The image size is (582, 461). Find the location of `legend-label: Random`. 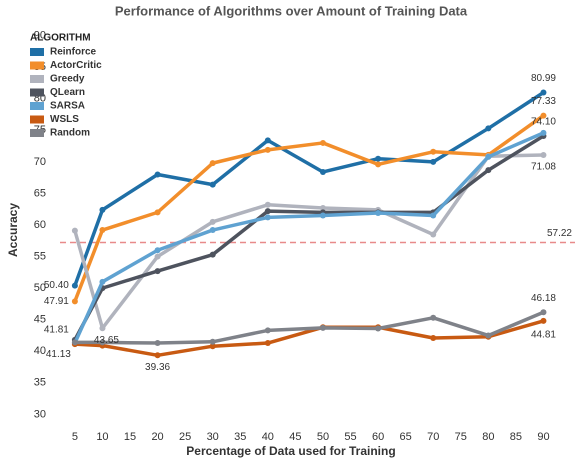

legend-label: Random is located at coordinates (70, 133).